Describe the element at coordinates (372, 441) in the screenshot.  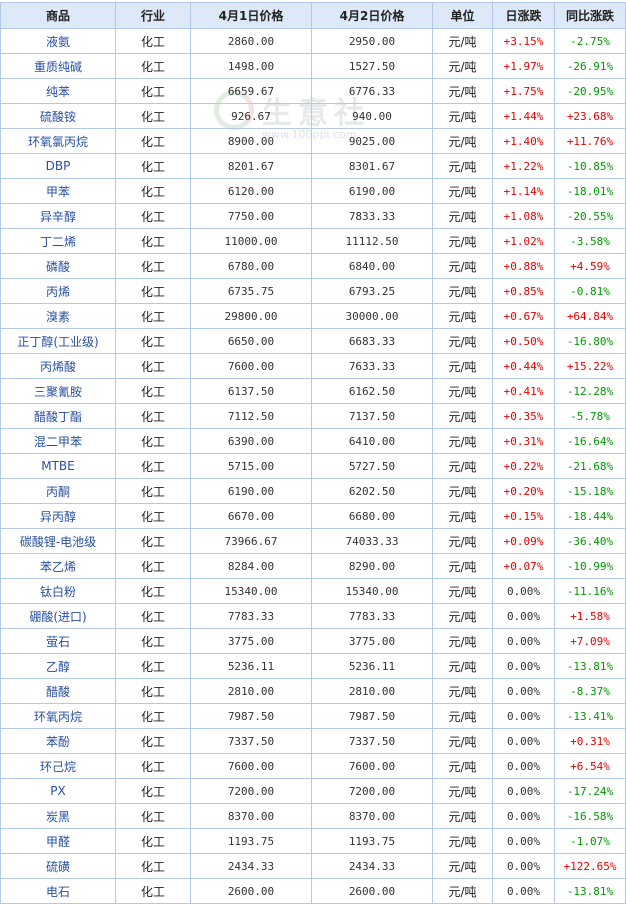
I see `price-apr2-cell: 6410.00` at that location.